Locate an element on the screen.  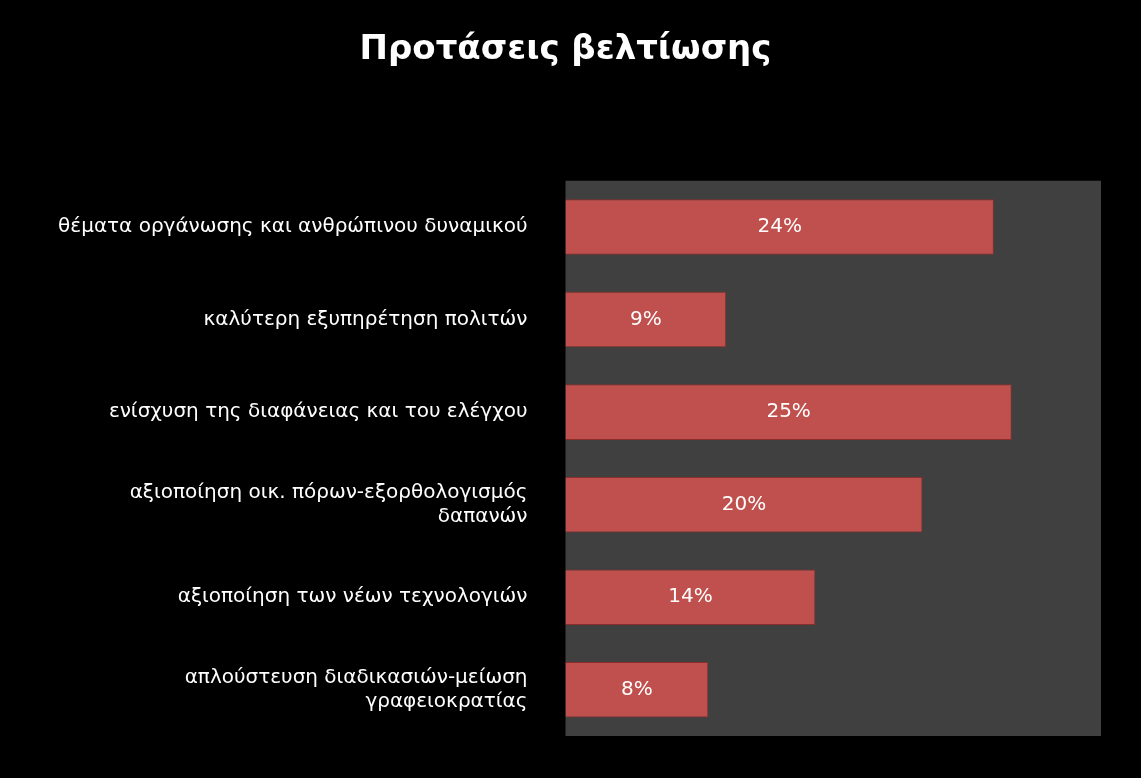
data-label: 20% is located at coordinates (744, 502).